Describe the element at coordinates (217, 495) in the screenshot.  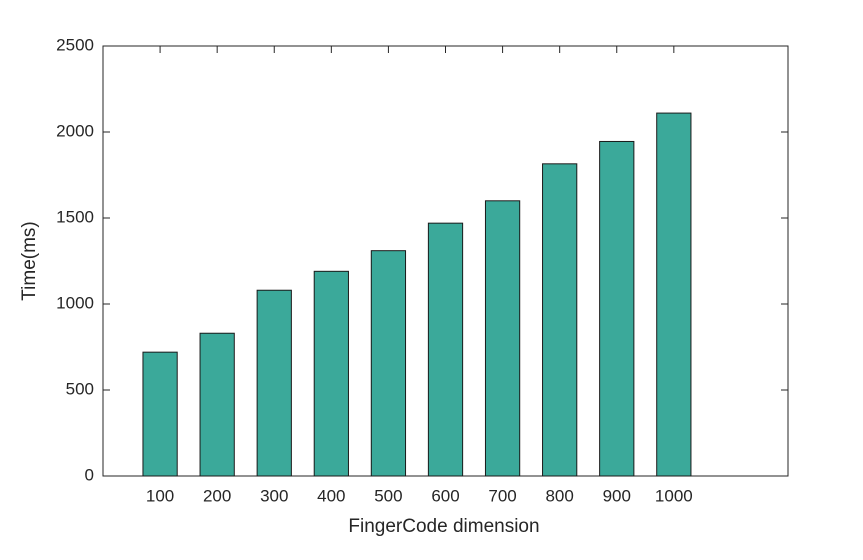
I see `x-tick-label: 200` at that location.